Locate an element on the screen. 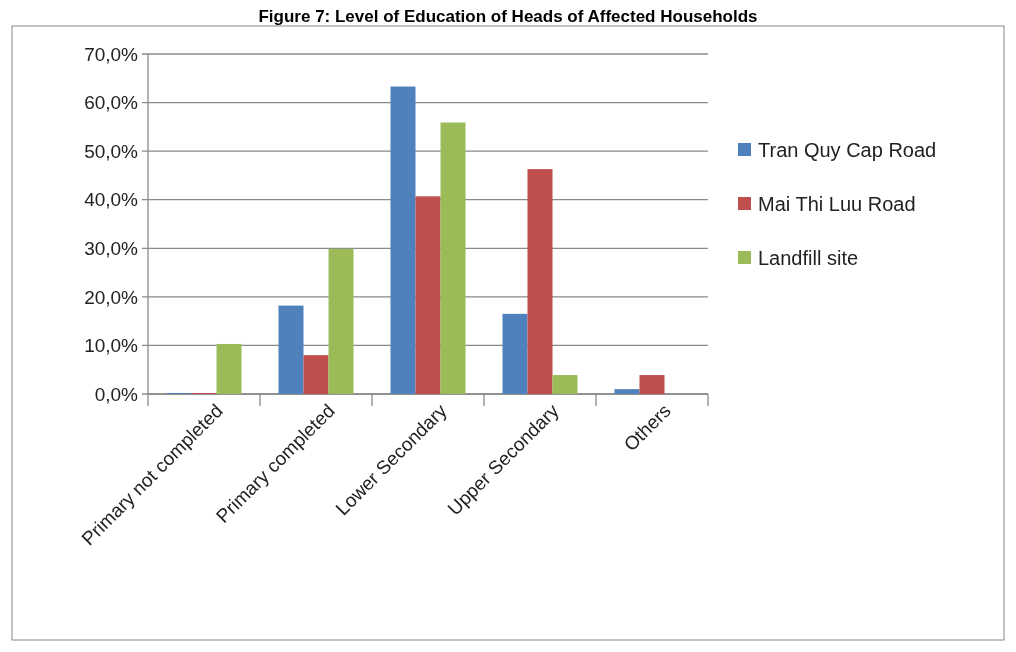 The width and height of the screenshot is (1016, 652). y-tick-label: 50,0% is located at coordinates (111, 151).